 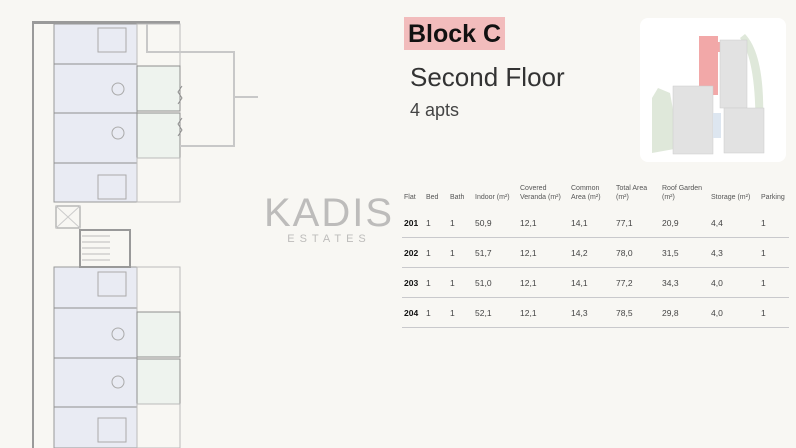 What do you see at coordinates (329, 239) in the screenshot?
I see `watermark-tagline: ESTATES` at bounding box center [329, 239].